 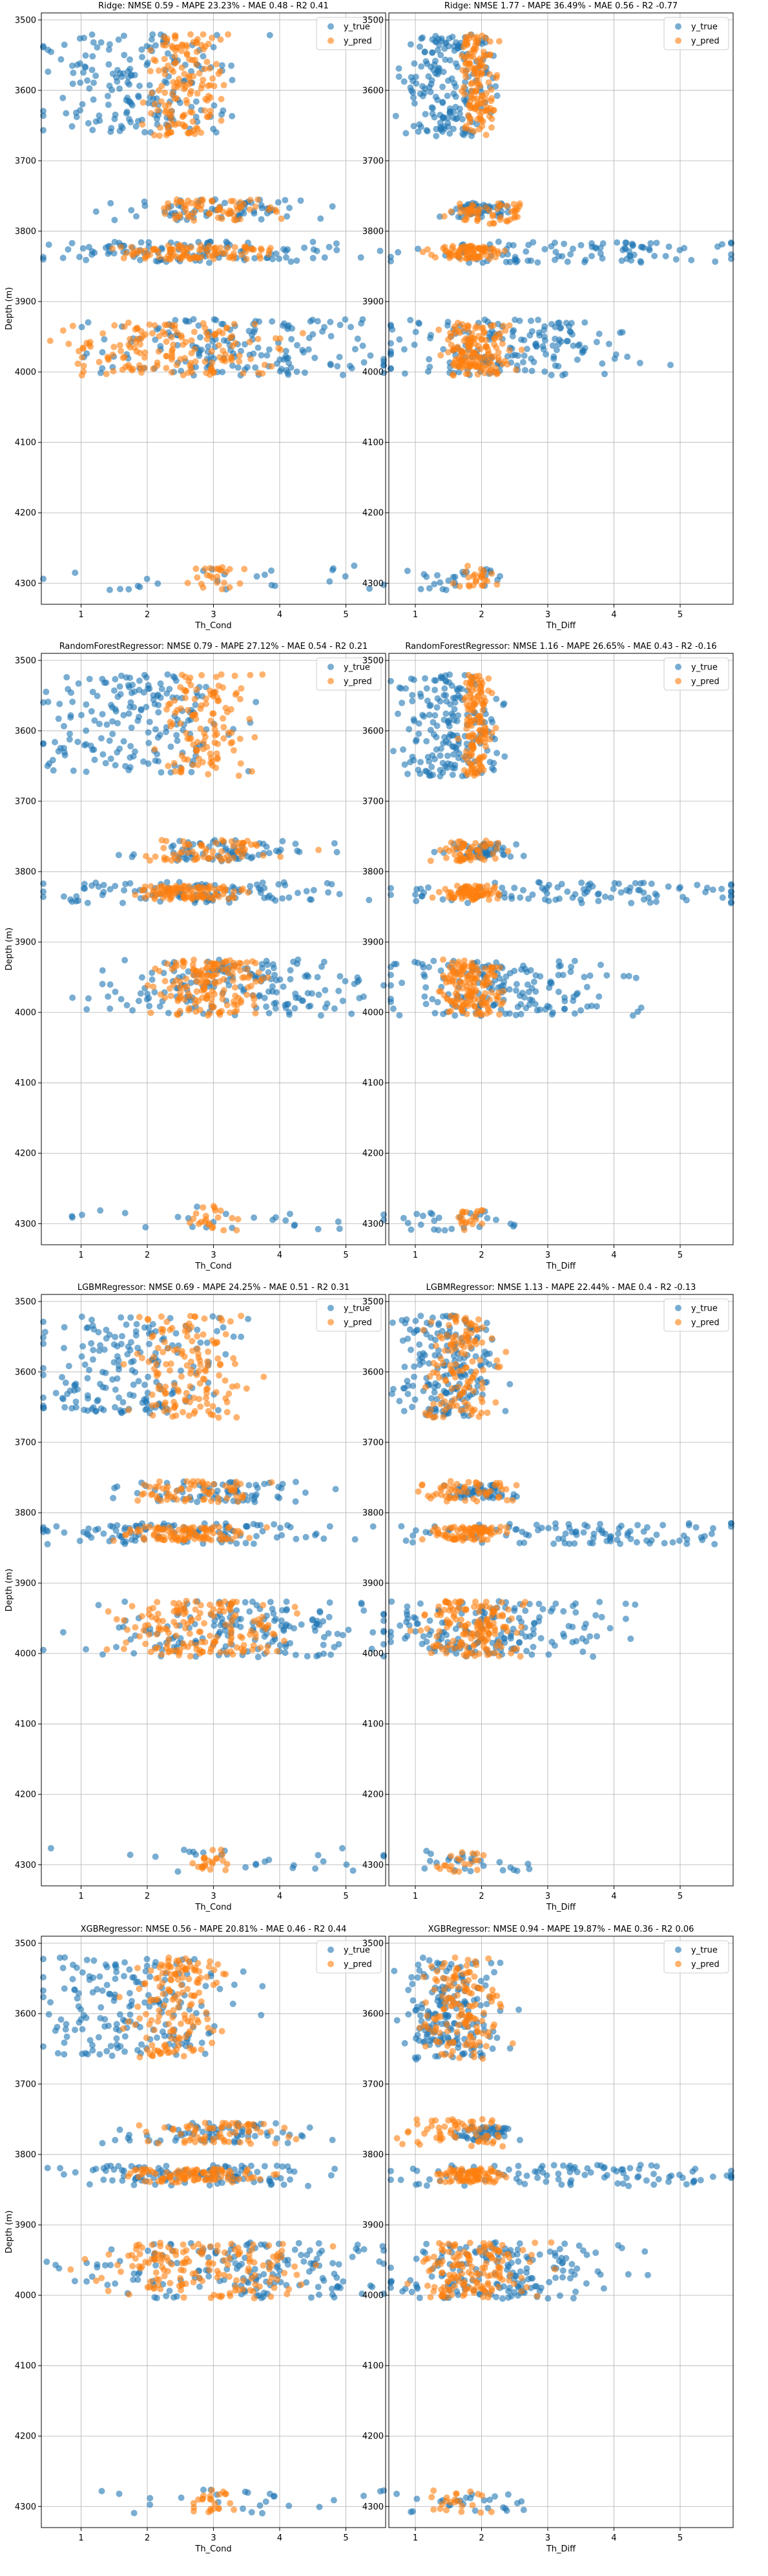 I want to click on grid, so click(x=561, y=308).